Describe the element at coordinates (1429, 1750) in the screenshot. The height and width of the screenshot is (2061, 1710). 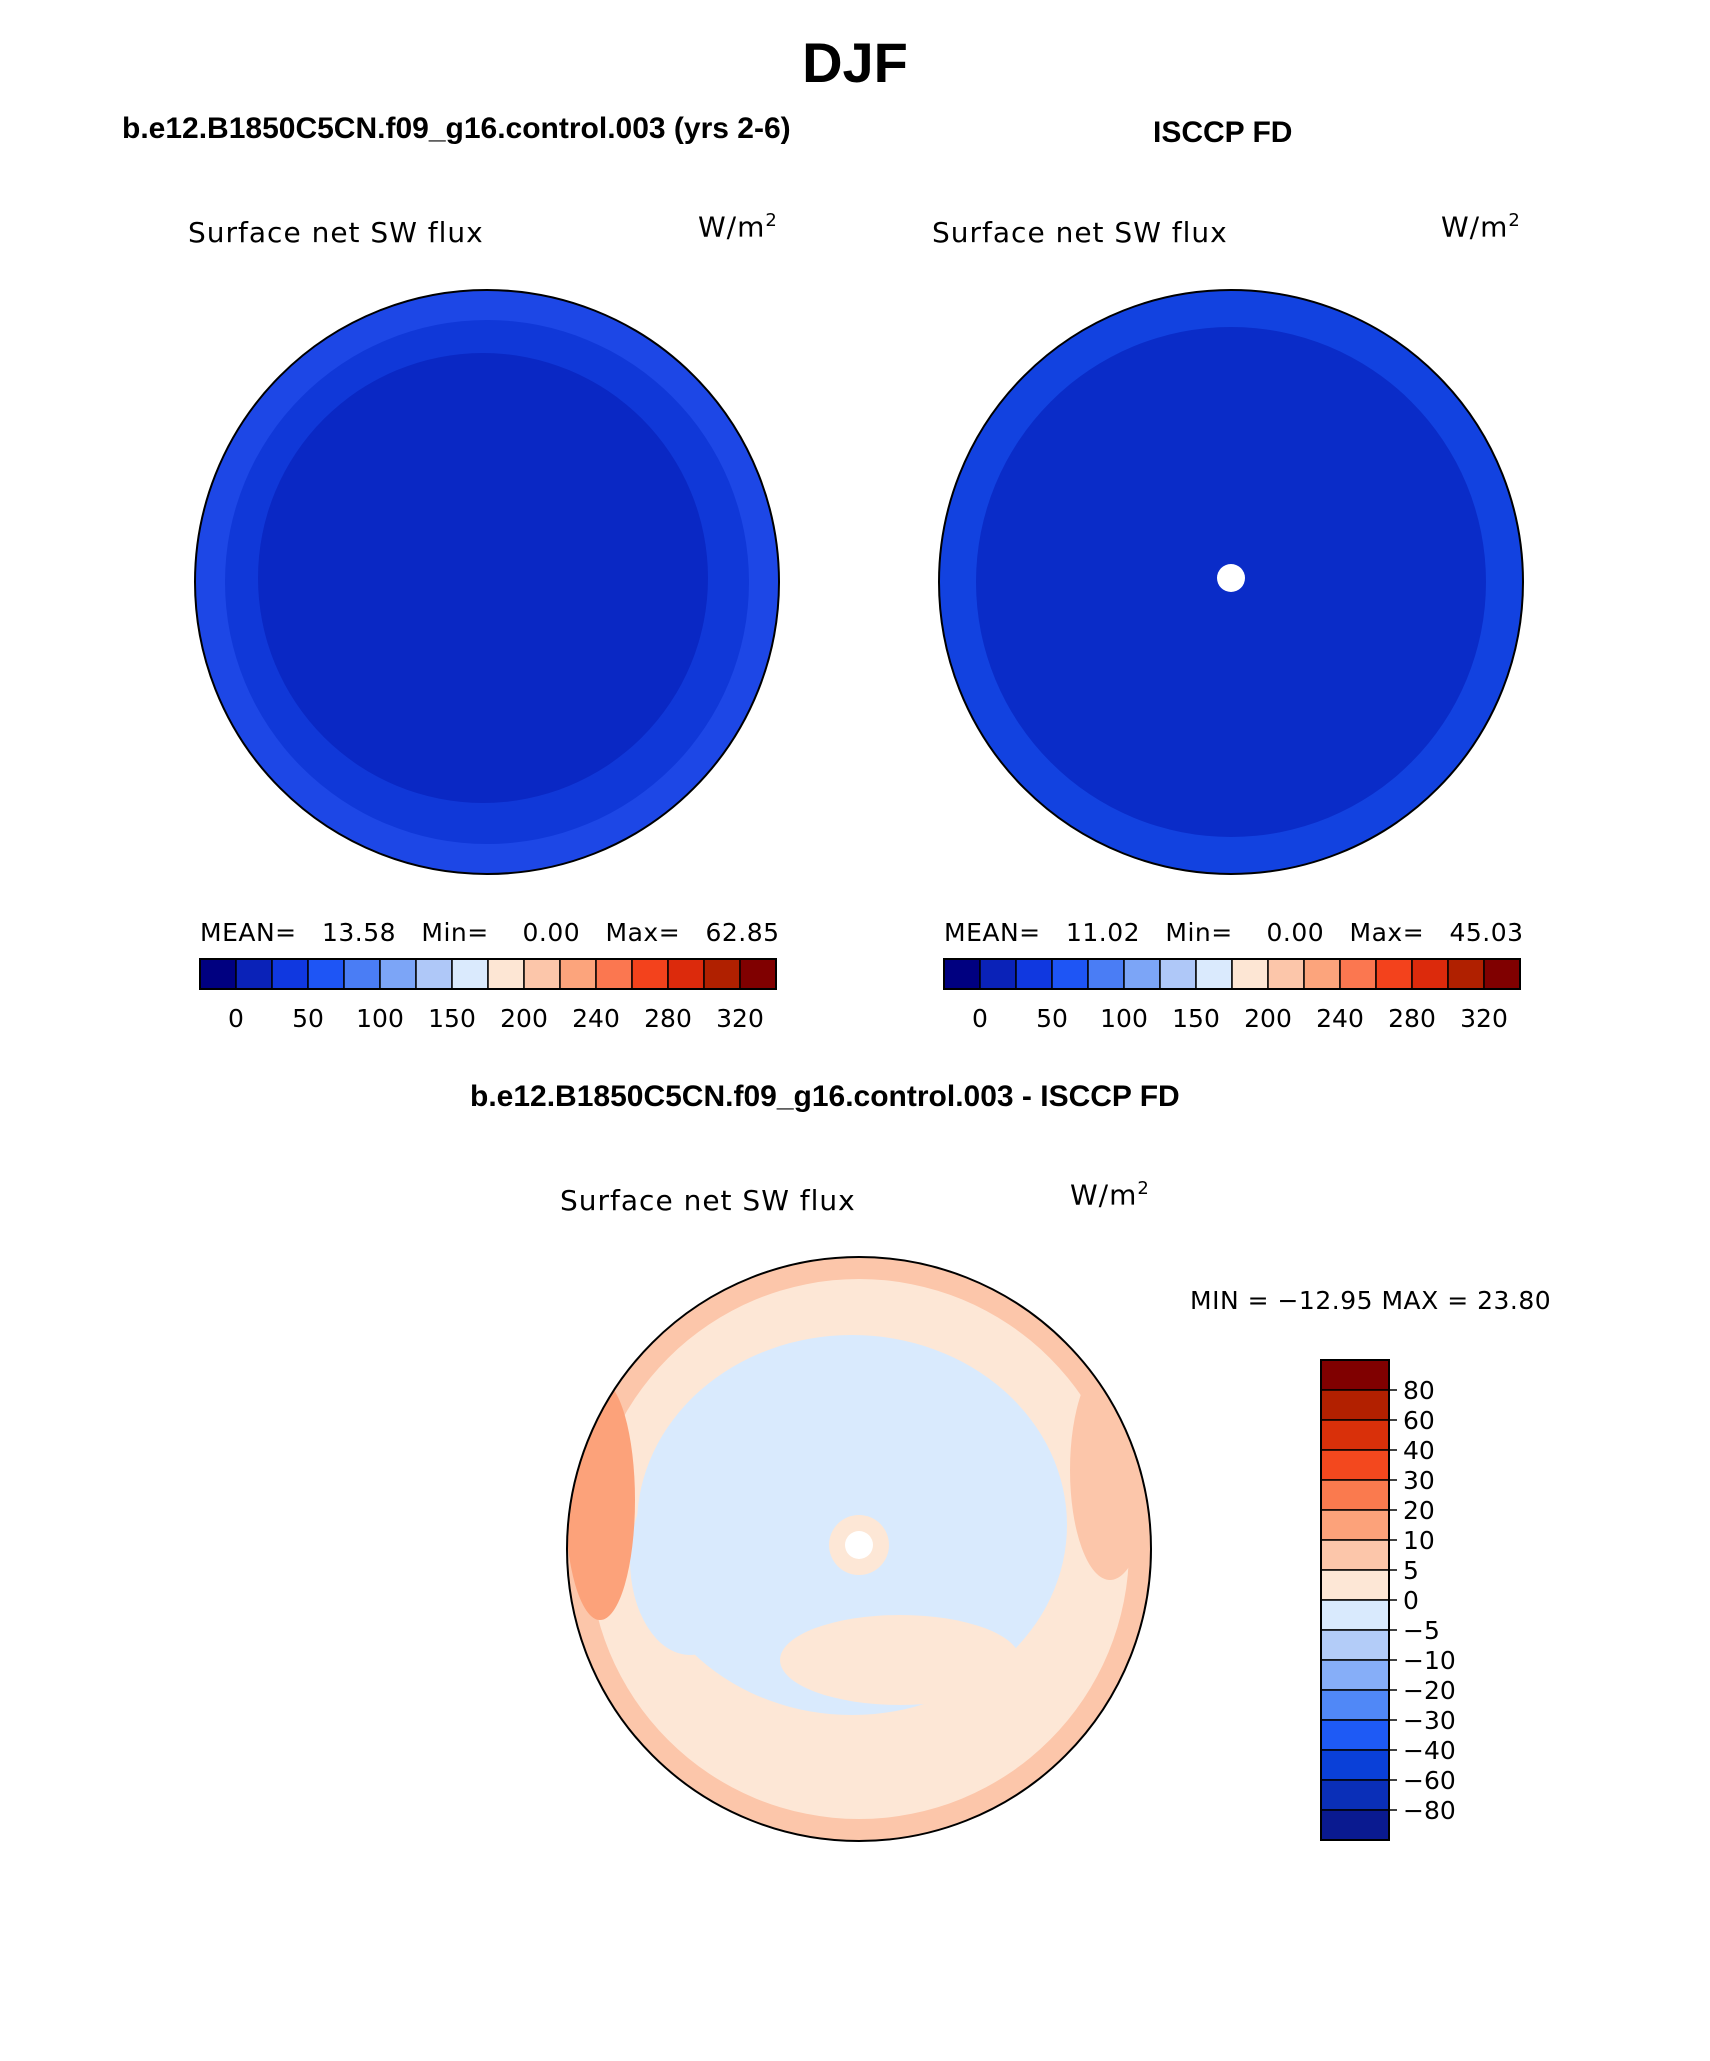
I see `diff-colorbar-tick-label: −40` at that location.